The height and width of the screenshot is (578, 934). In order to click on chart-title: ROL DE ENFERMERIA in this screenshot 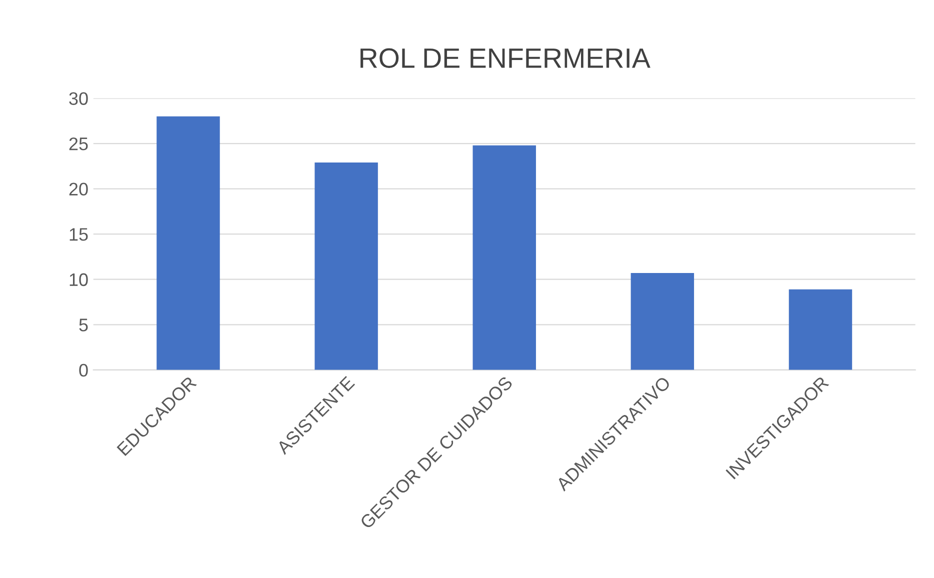, I will do `click(505, 58)`.